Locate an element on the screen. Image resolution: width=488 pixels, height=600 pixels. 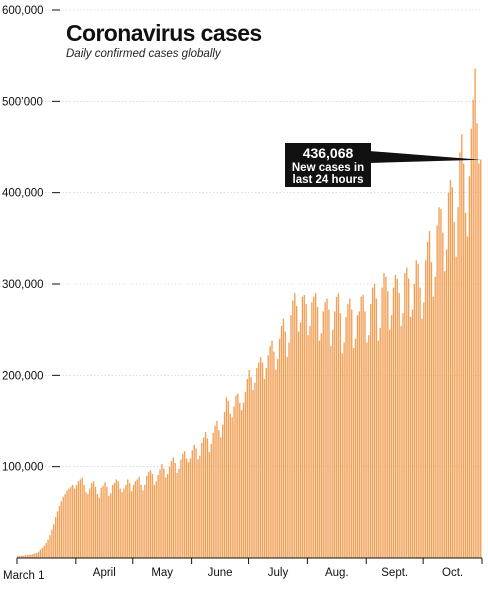
x-tick-label: Sept. is located at coordinates (394, 573).